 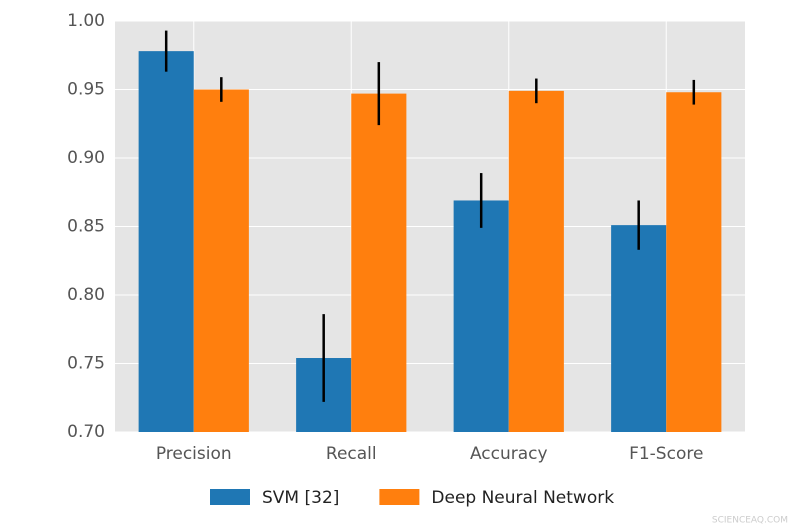 What do you see at coordinates (300, 498) in the screenshot?
I see `legend-label: SVM [32]` at bounding box center [300, 498].